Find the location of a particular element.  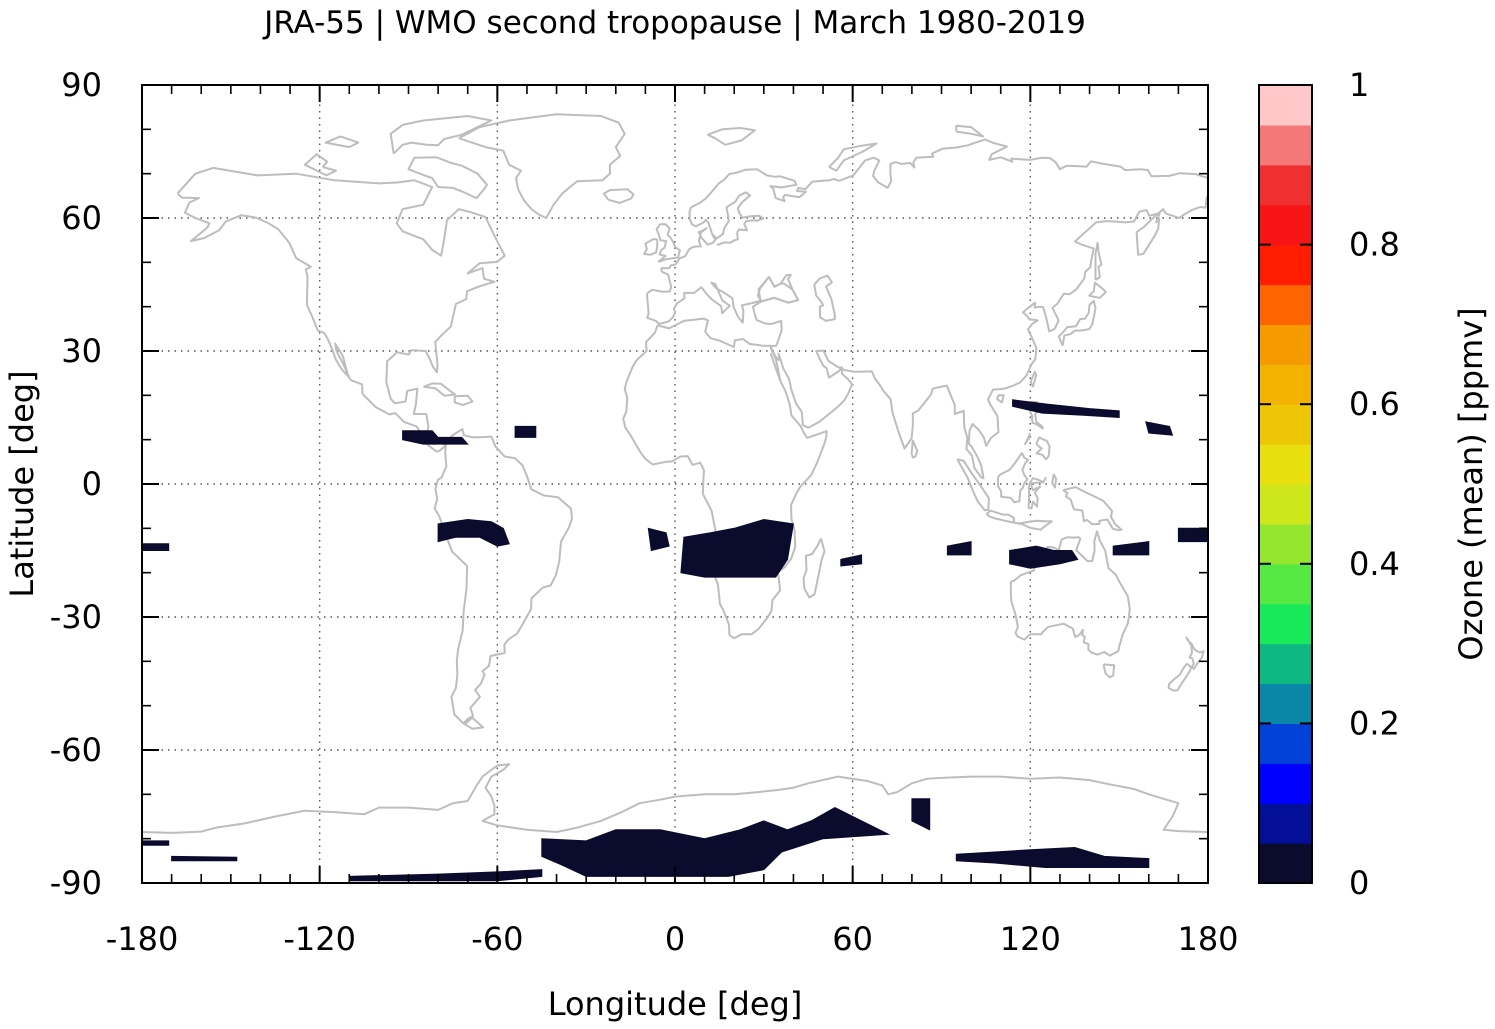

x-tick-label: -60 is located at coordinates (497, 939).